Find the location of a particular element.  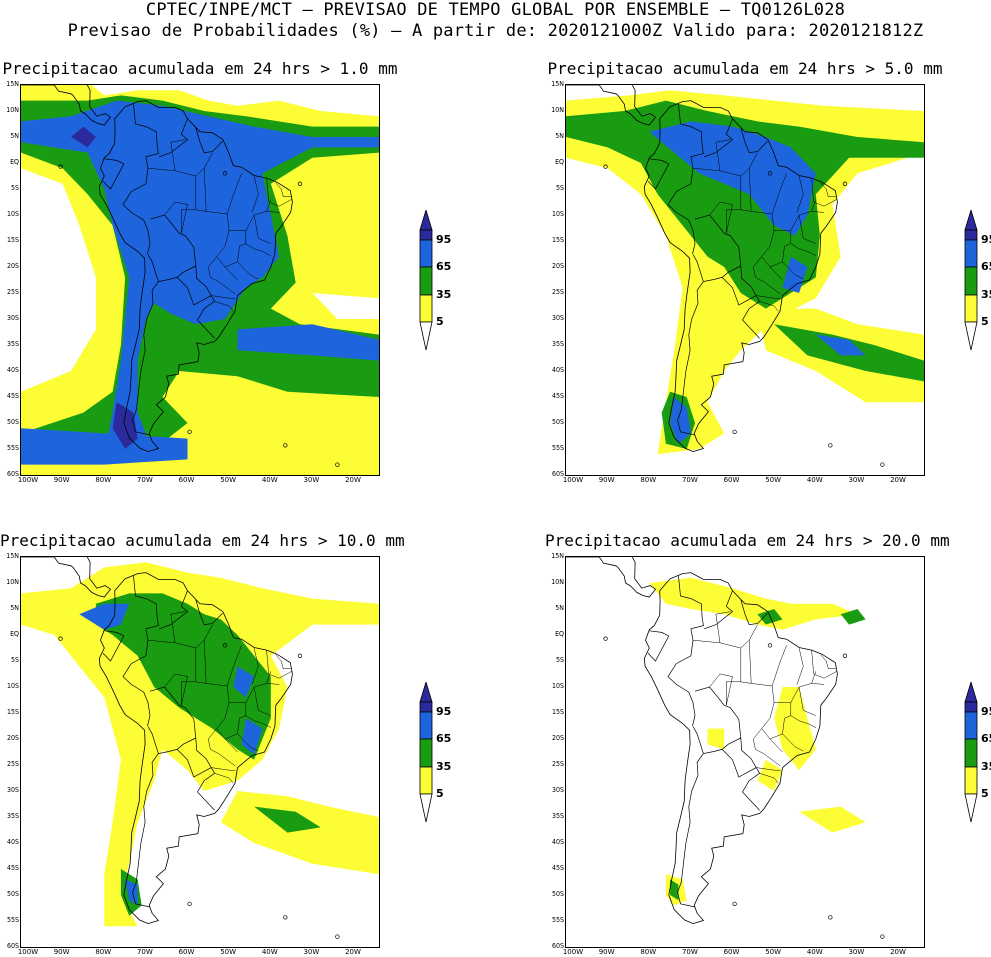

lon-tick-label: 70W is located at coordinates (689, 480).